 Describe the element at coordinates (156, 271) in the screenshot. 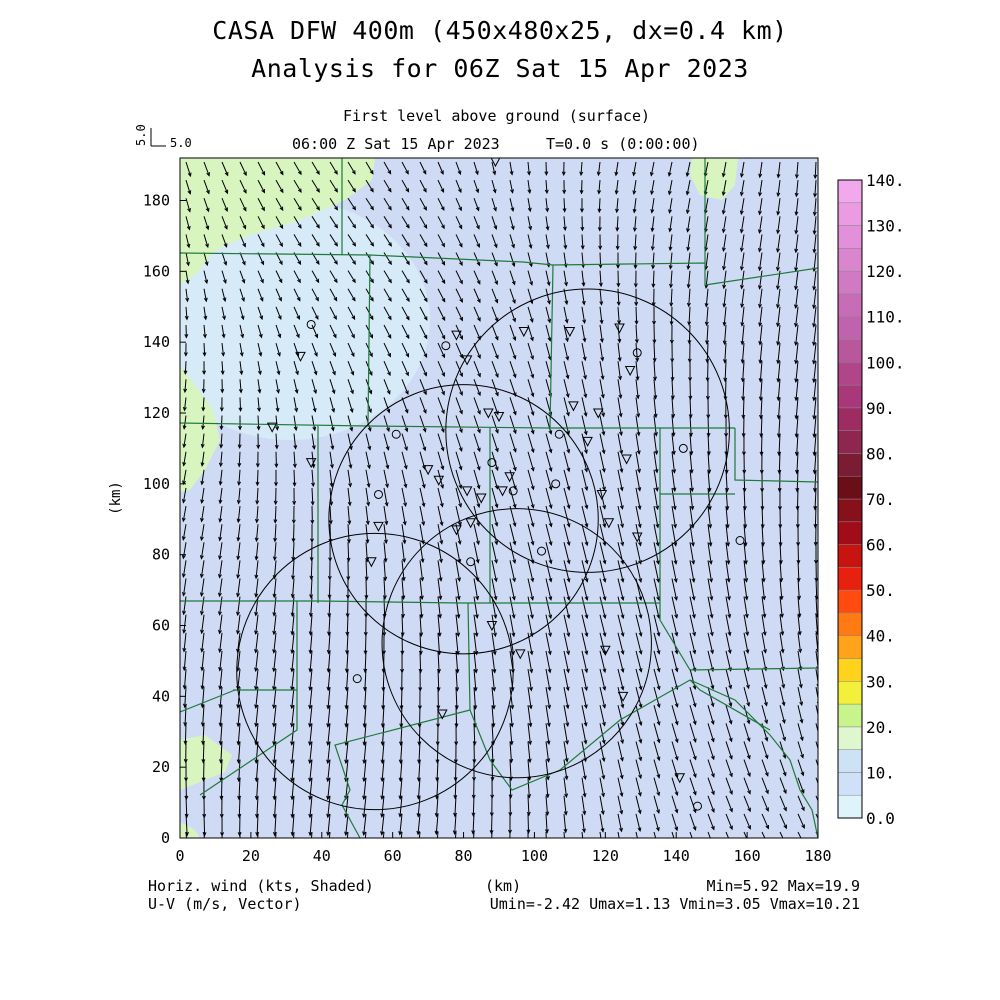

I see `y-tick-label: 160` at that location.